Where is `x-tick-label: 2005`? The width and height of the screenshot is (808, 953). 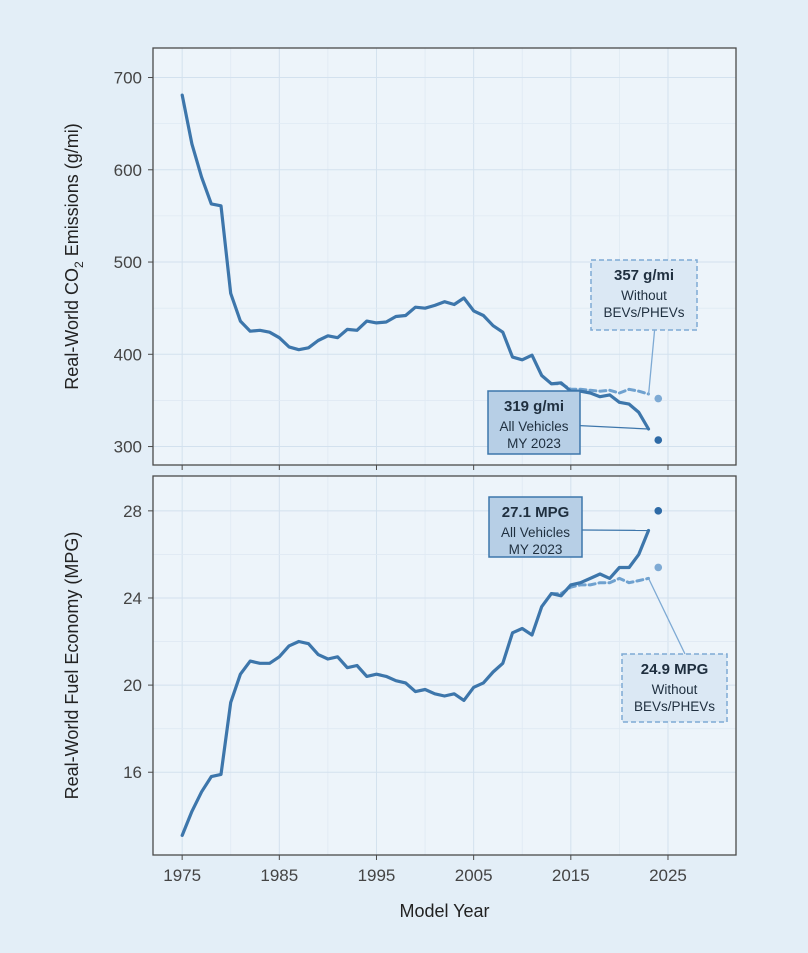
x-tick-label: 2005 is located at coordinates (474, 875).